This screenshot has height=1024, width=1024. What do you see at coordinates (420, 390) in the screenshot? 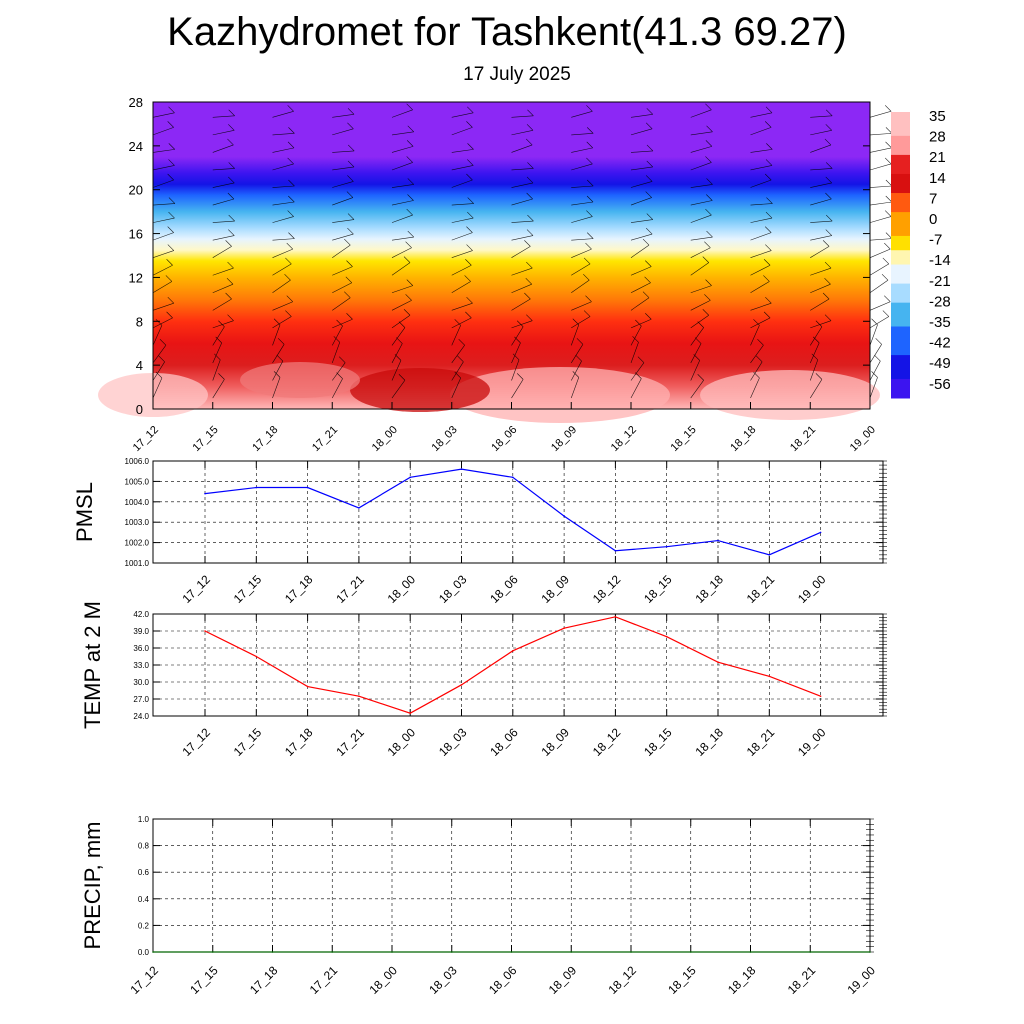
I see `heatmap-warm-core` at bounding box center [420, 390].